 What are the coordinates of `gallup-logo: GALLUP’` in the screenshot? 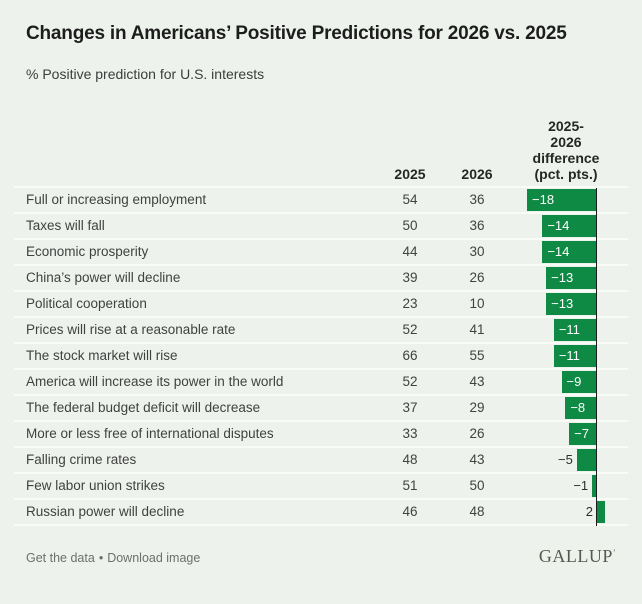 It's located at (577, 556).